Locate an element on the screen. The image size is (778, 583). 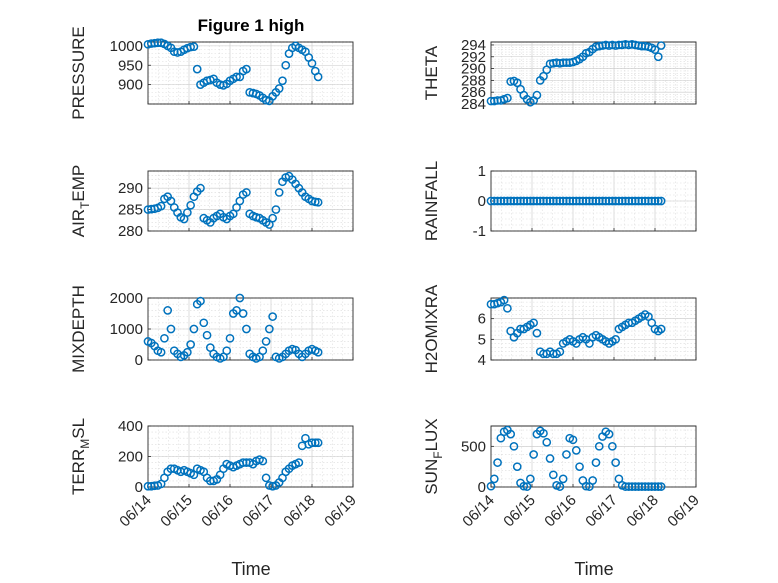
sun-flux-plot-area is located at coordinates (593, 456).